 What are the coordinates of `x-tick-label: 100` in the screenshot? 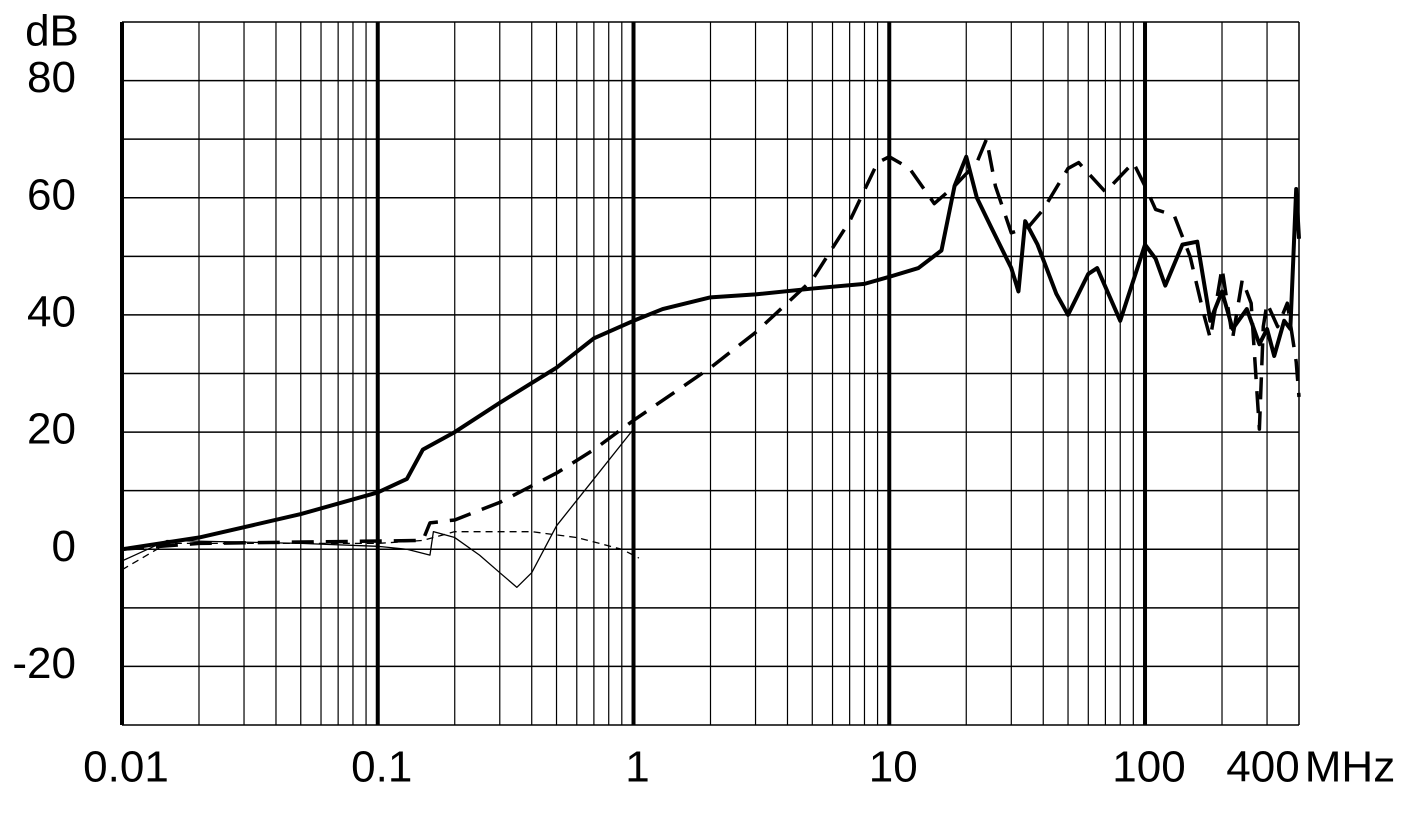 It's located at (1148, 767).